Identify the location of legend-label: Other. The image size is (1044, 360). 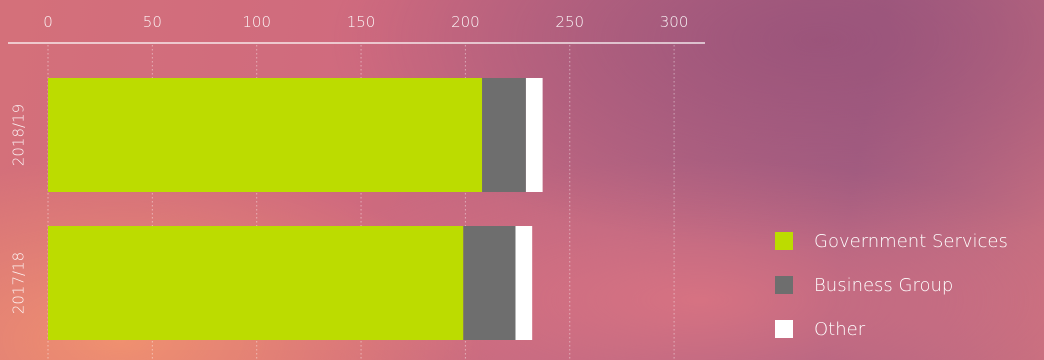
(840, 329).